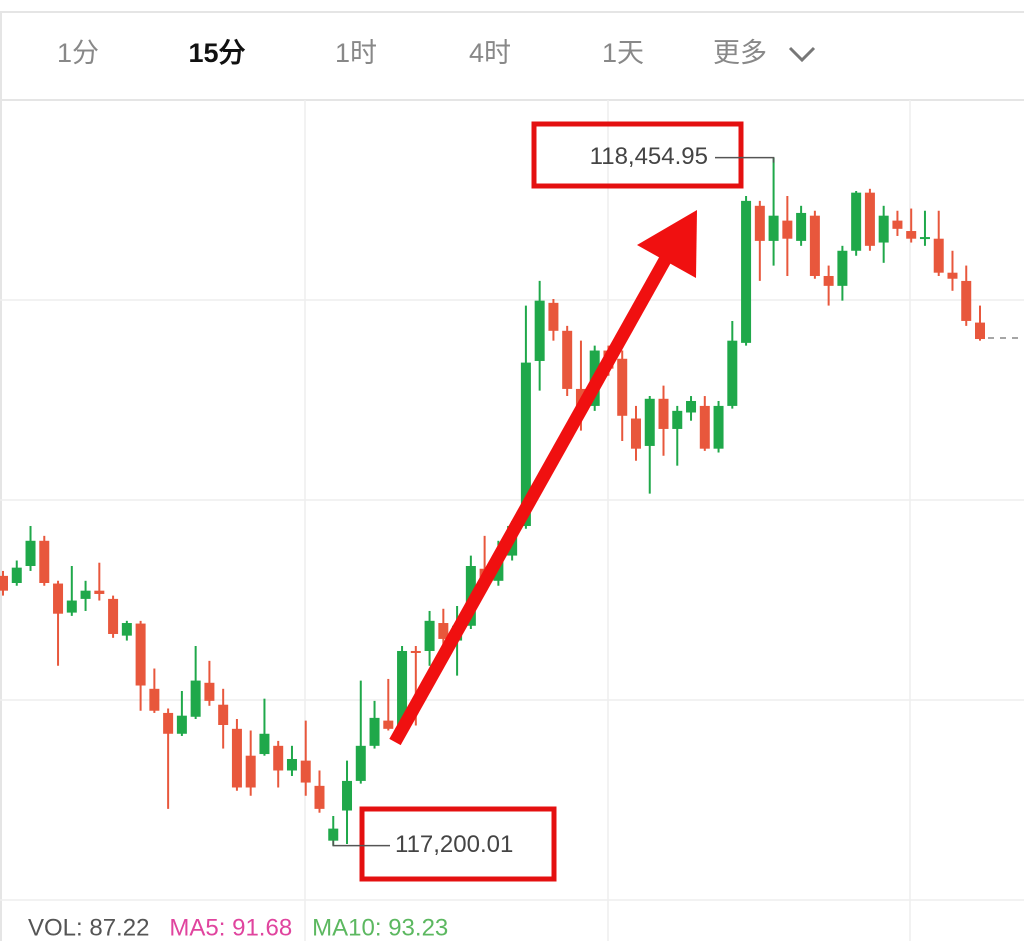 The height and width of the screenshot is (941, 1024). What do you see at coordinates (740, 53) in the screenshot?
I see `tab: 更多` at bounding box center [740, 53].